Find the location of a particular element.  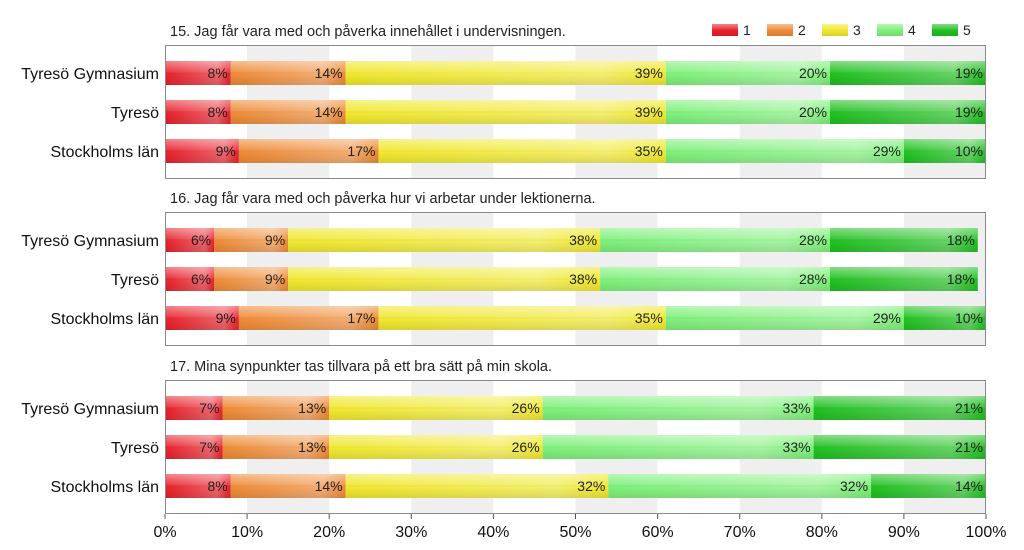

data-label: 21% is located at coordinates (969, 447).